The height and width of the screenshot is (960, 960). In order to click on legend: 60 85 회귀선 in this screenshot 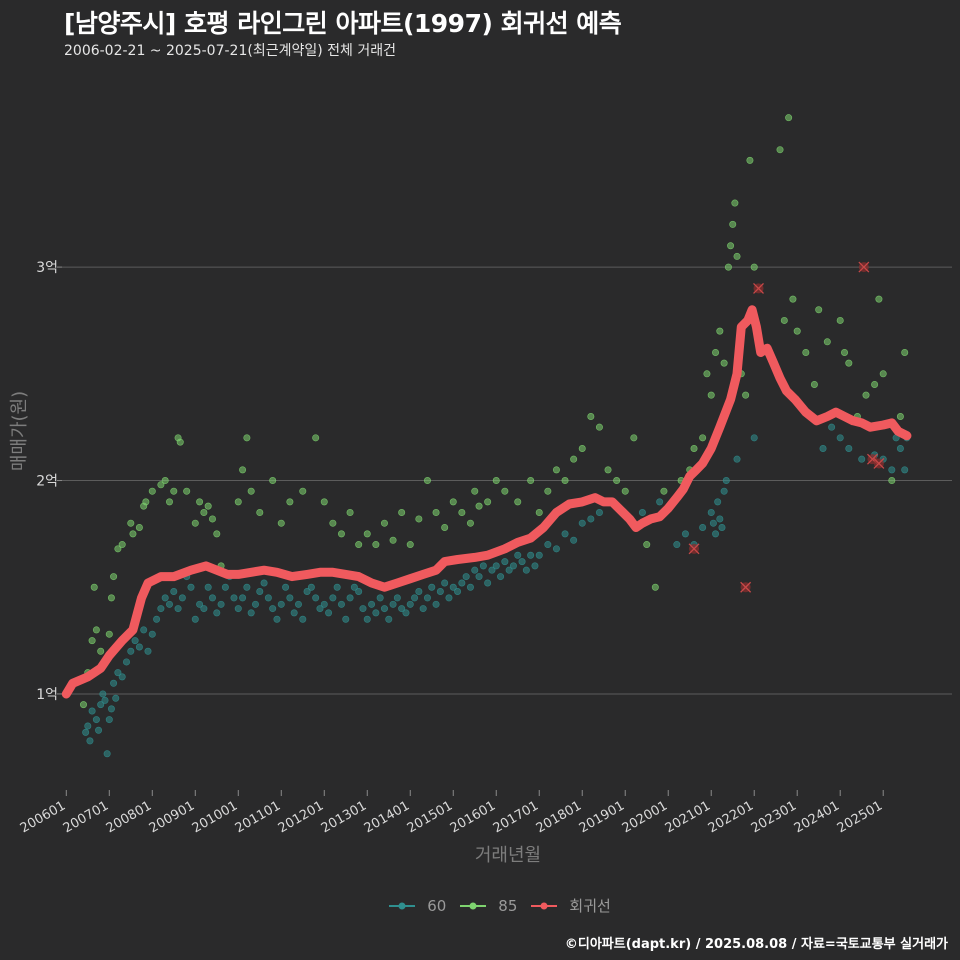, I will do `click(490, 905)`.